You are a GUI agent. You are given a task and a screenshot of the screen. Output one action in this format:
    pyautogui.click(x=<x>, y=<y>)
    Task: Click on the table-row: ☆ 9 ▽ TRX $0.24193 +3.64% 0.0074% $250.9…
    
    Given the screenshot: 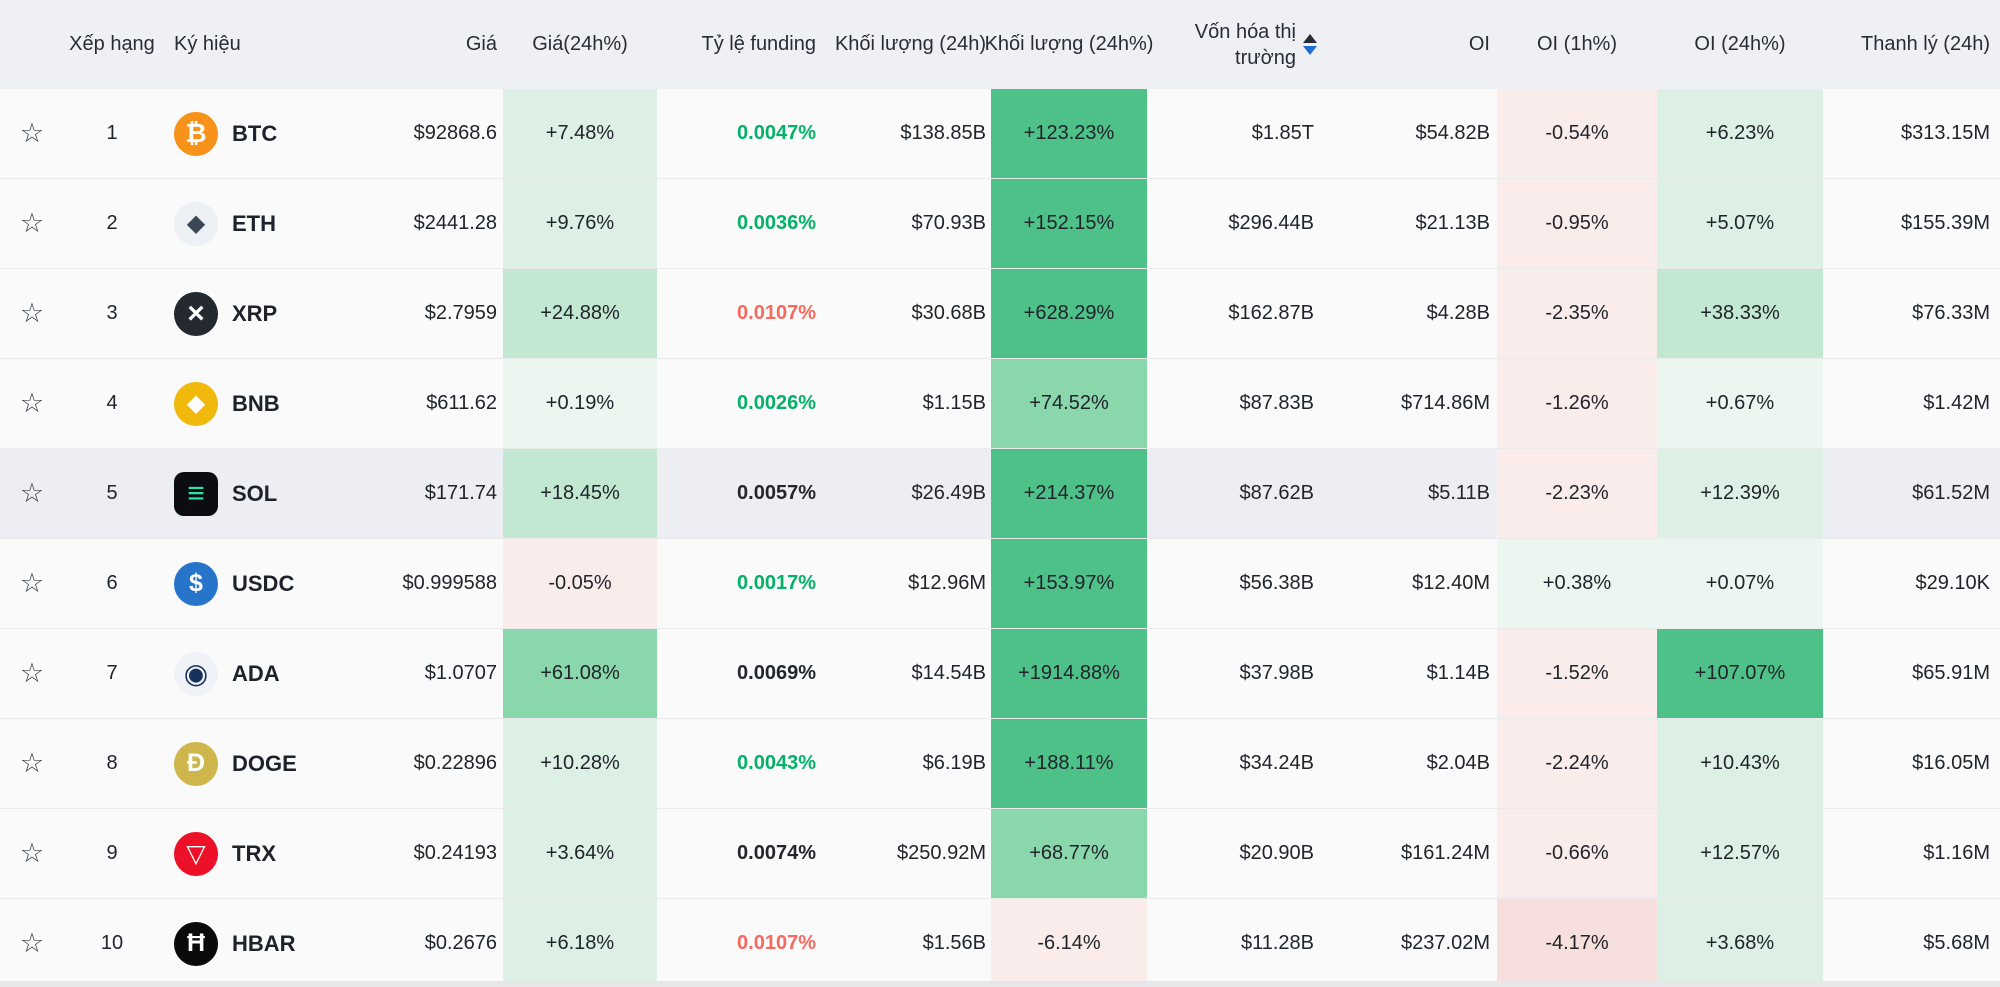 What is the action you would take?
    pyautogui.click(x=1000, y=854)
    